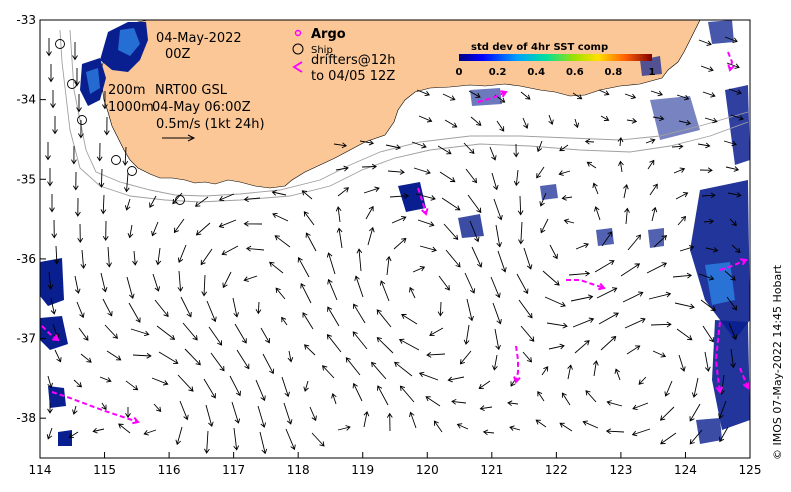 The width and height of the screenshot is (791, 492). I want to click on argo-legend-label: Argo, so click(328, 34).